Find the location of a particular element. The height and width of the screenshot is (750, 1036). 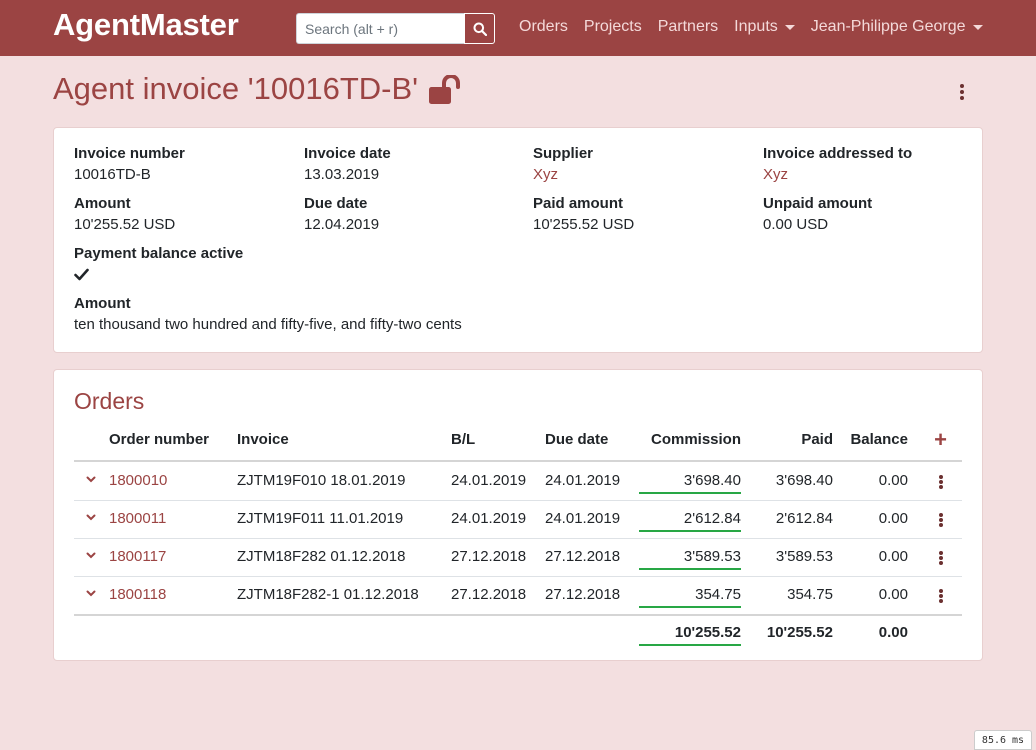

nav-projects: Projects is located at coordinates (612, 26).